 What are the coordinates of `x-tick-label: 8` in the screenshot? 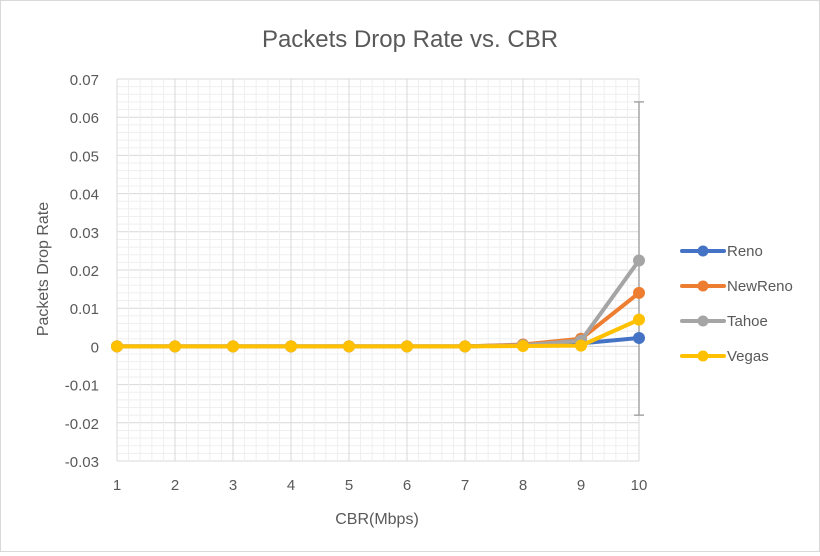 It's located at (523, 485).